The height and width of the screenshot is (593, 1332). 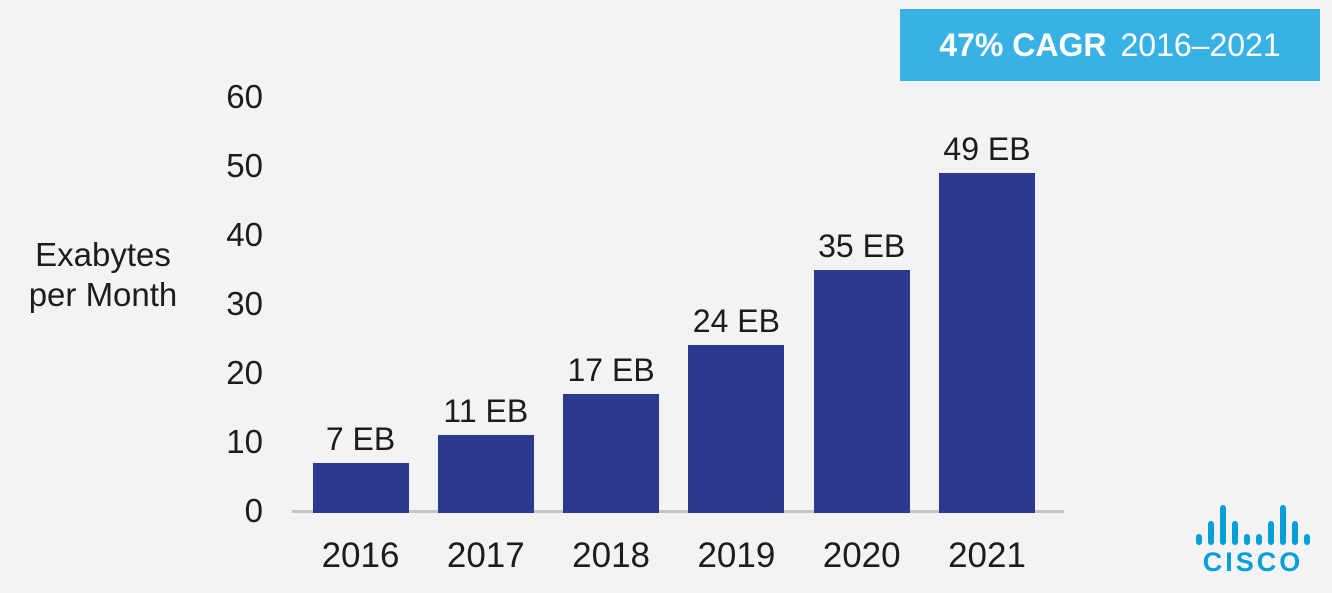 I want to click on bar-value-label: 17 EB, so click(x=611, y=369).